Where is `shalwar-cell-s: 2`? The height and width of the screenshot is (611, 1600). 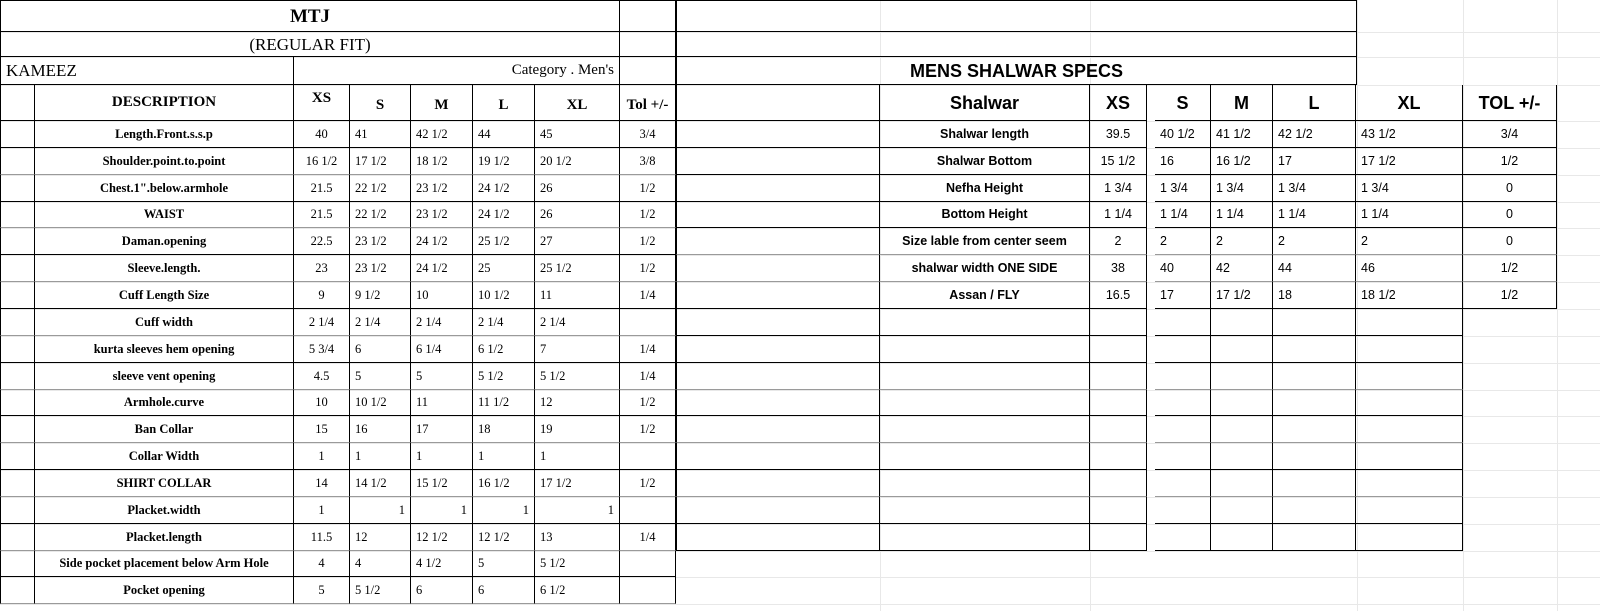
shalwar-cell-s: 2 is located at coordinates (1183, 241).